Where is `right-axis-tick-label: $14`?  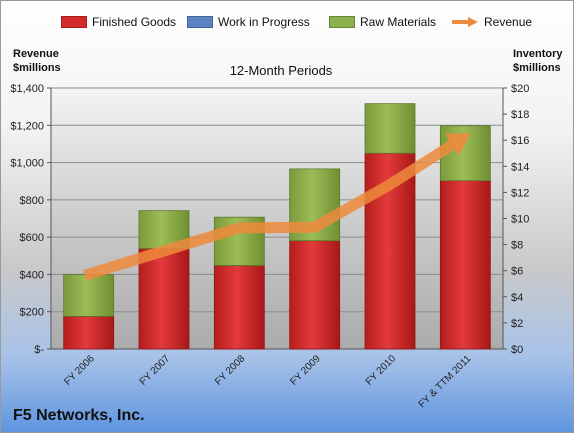 right-axis-tick-label: $14 is located at coordinates (520, 167).